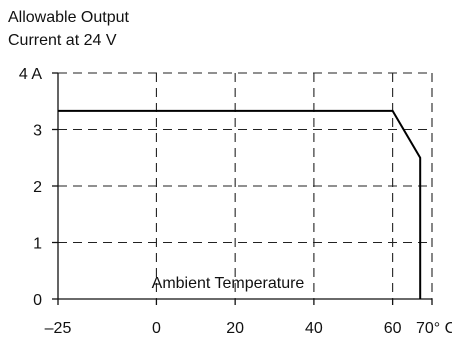  Describe the element at coordinates (156, 328) in the screenshot. I see `x-tick-label: 0` at that location.